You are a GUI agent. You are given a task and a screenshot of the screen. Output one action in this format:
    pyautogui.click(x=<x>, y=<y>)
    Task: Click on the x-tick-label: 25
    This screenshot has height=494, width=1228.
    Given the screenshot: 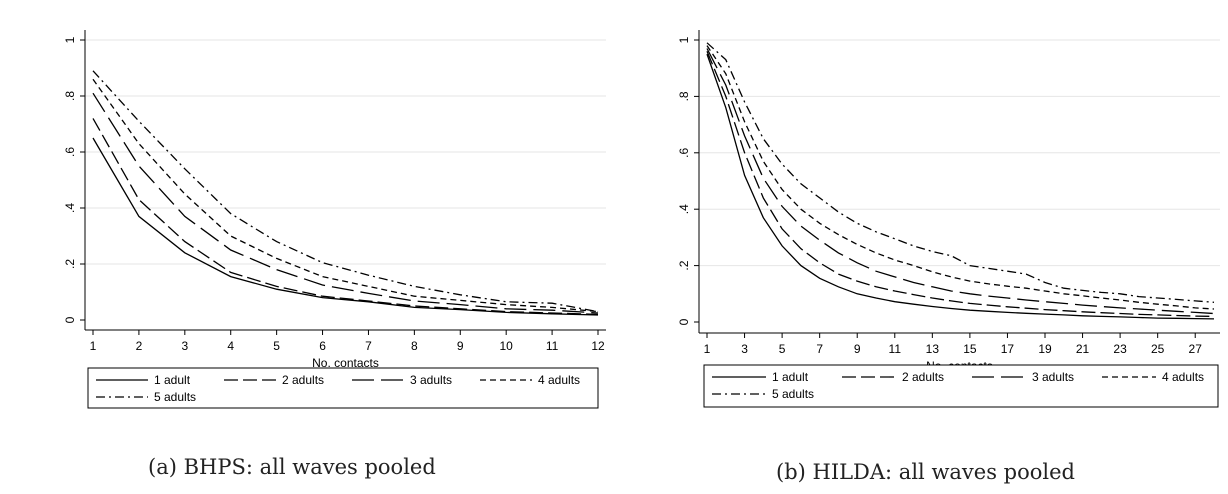 What is the action you would take?
    pyautogui.click(x=1158, y=349)
    